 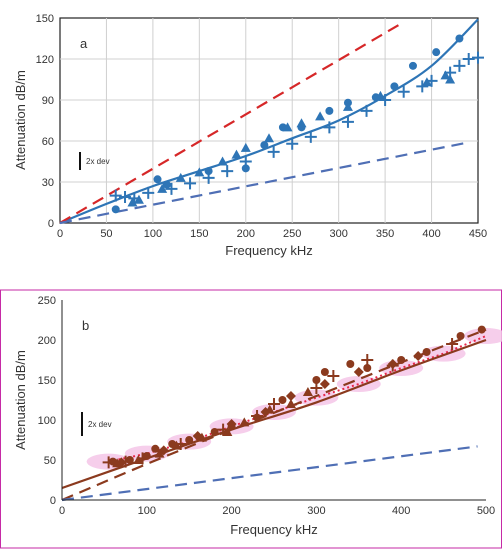 I want to click on panel-a-xtick-label: 100, so click(x=153, y=234).